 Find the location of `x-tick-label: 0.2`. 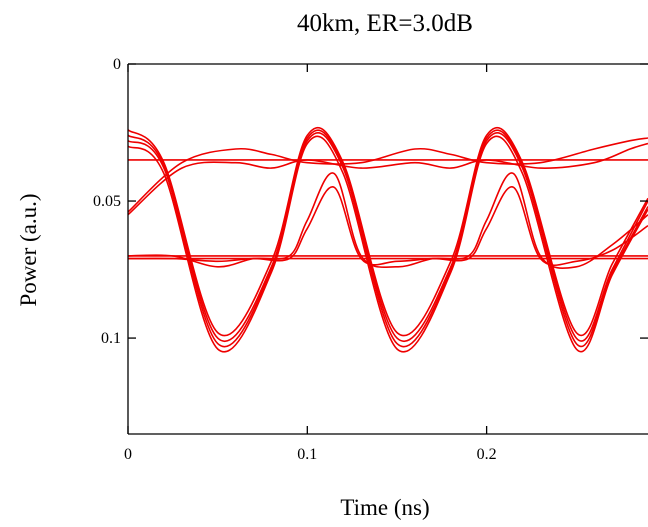

x-tick-label: 0.2 is located at coordinates (487, 454).